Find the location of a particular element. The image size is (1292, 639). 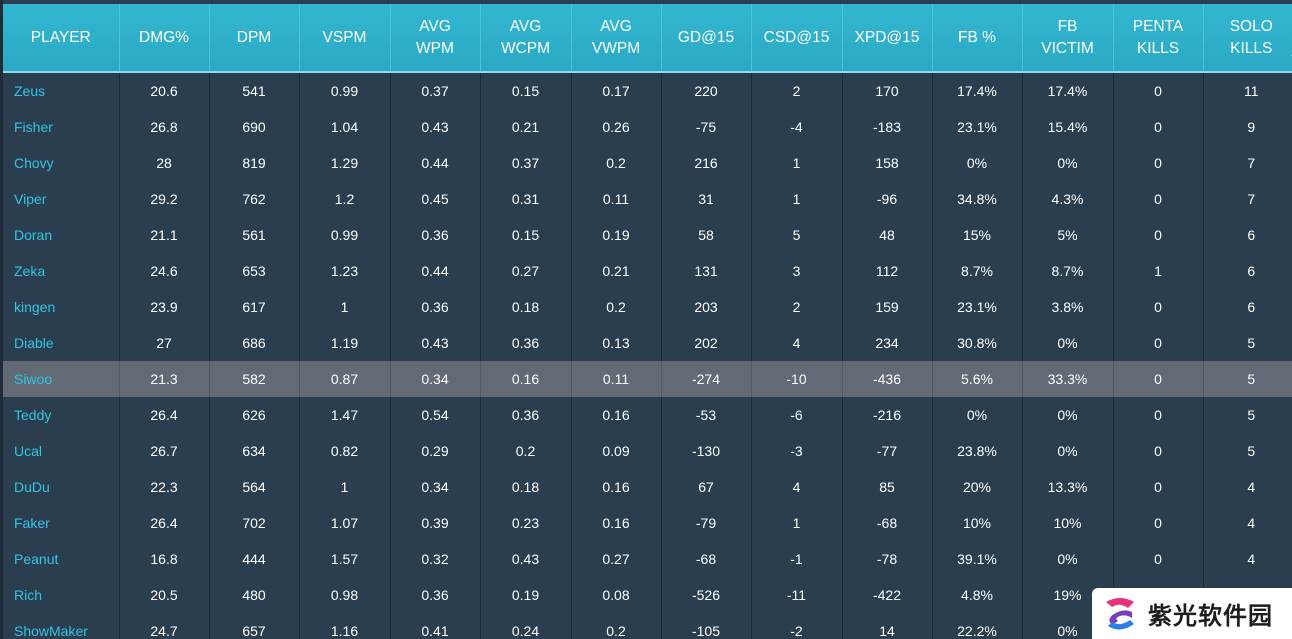

stat-cell-fb-pct: 23.8% is located at coordinates (977, 451).